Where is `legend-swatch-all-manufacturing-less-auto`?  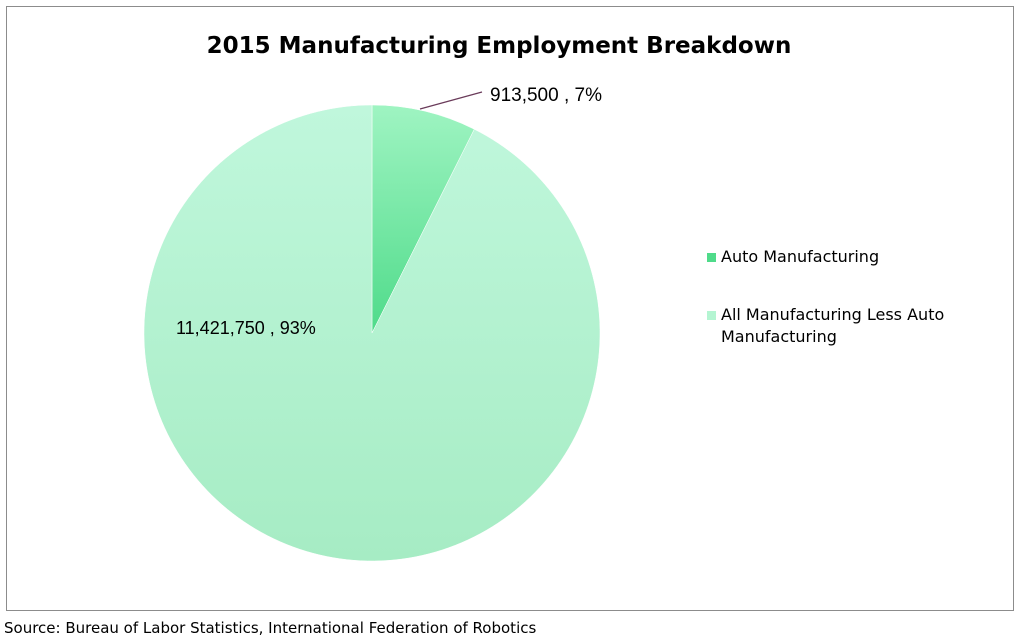 legend-swatch-all-manufacturing-less-auto is located at coordinates (711, 315).